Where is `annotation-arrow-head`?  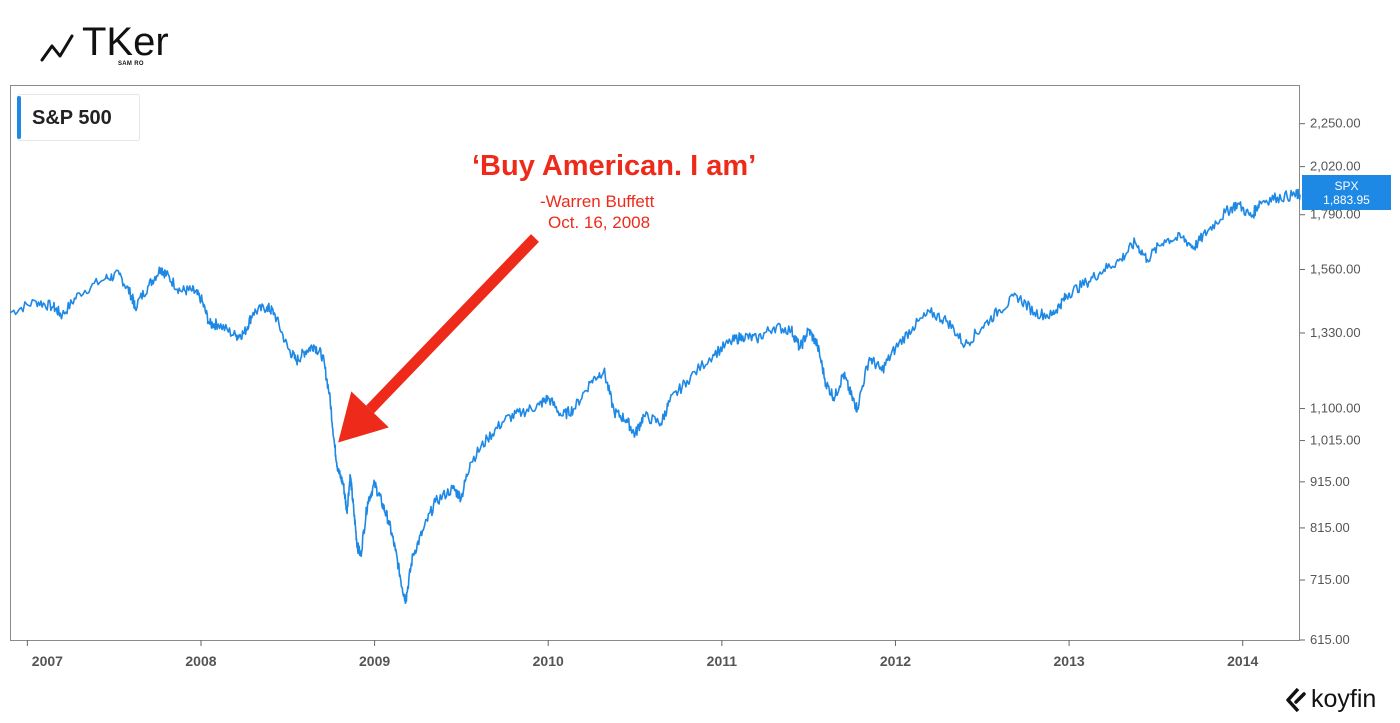 annotation-arrow-head is located at coordinates (363, 417).